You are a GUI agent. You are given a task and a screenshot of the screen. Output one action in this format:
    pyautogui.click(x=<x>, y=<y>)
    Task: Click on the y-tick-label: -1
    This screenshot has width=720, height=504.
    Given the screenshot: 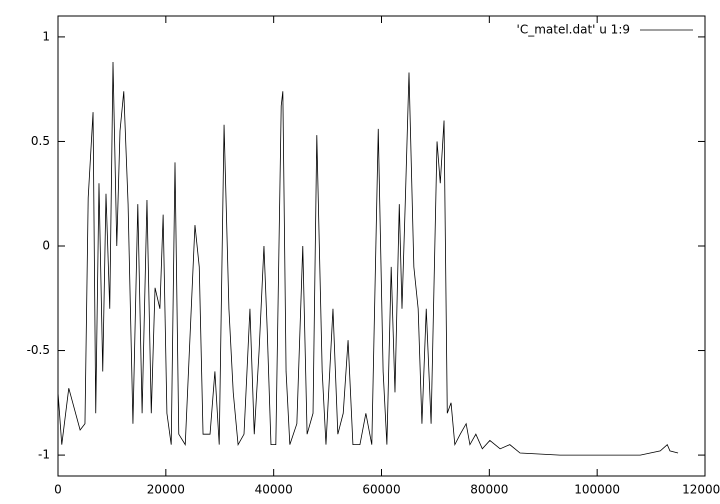 What is the action you would take?
    pyautogui.click(x=44, y=455)
    